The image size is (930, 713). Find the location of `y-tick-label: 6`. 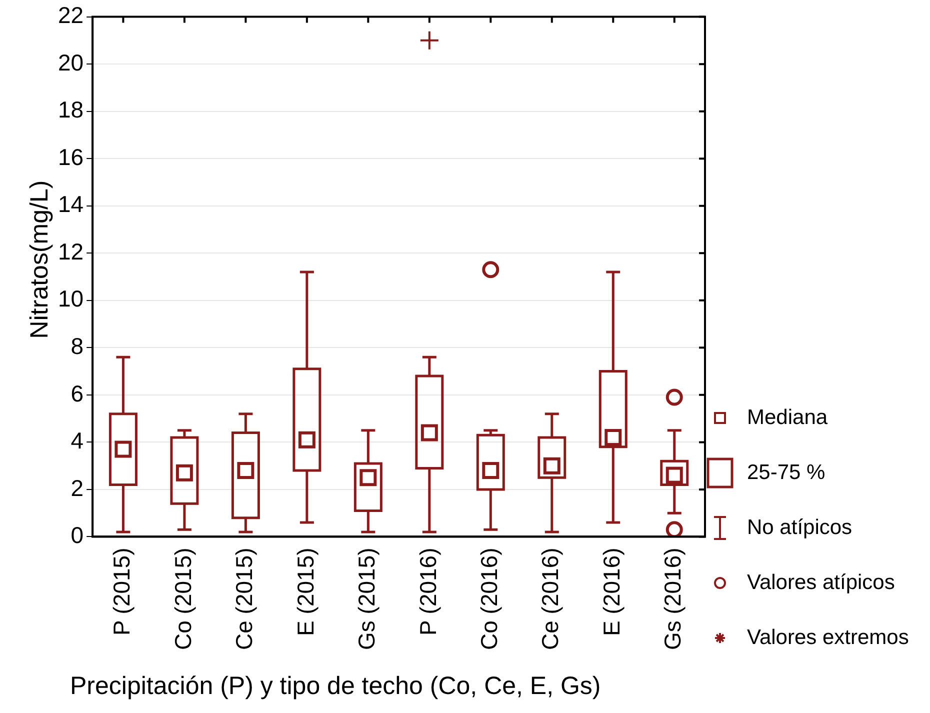

y-tick-label: 6 is located at coordinates (77, 393).